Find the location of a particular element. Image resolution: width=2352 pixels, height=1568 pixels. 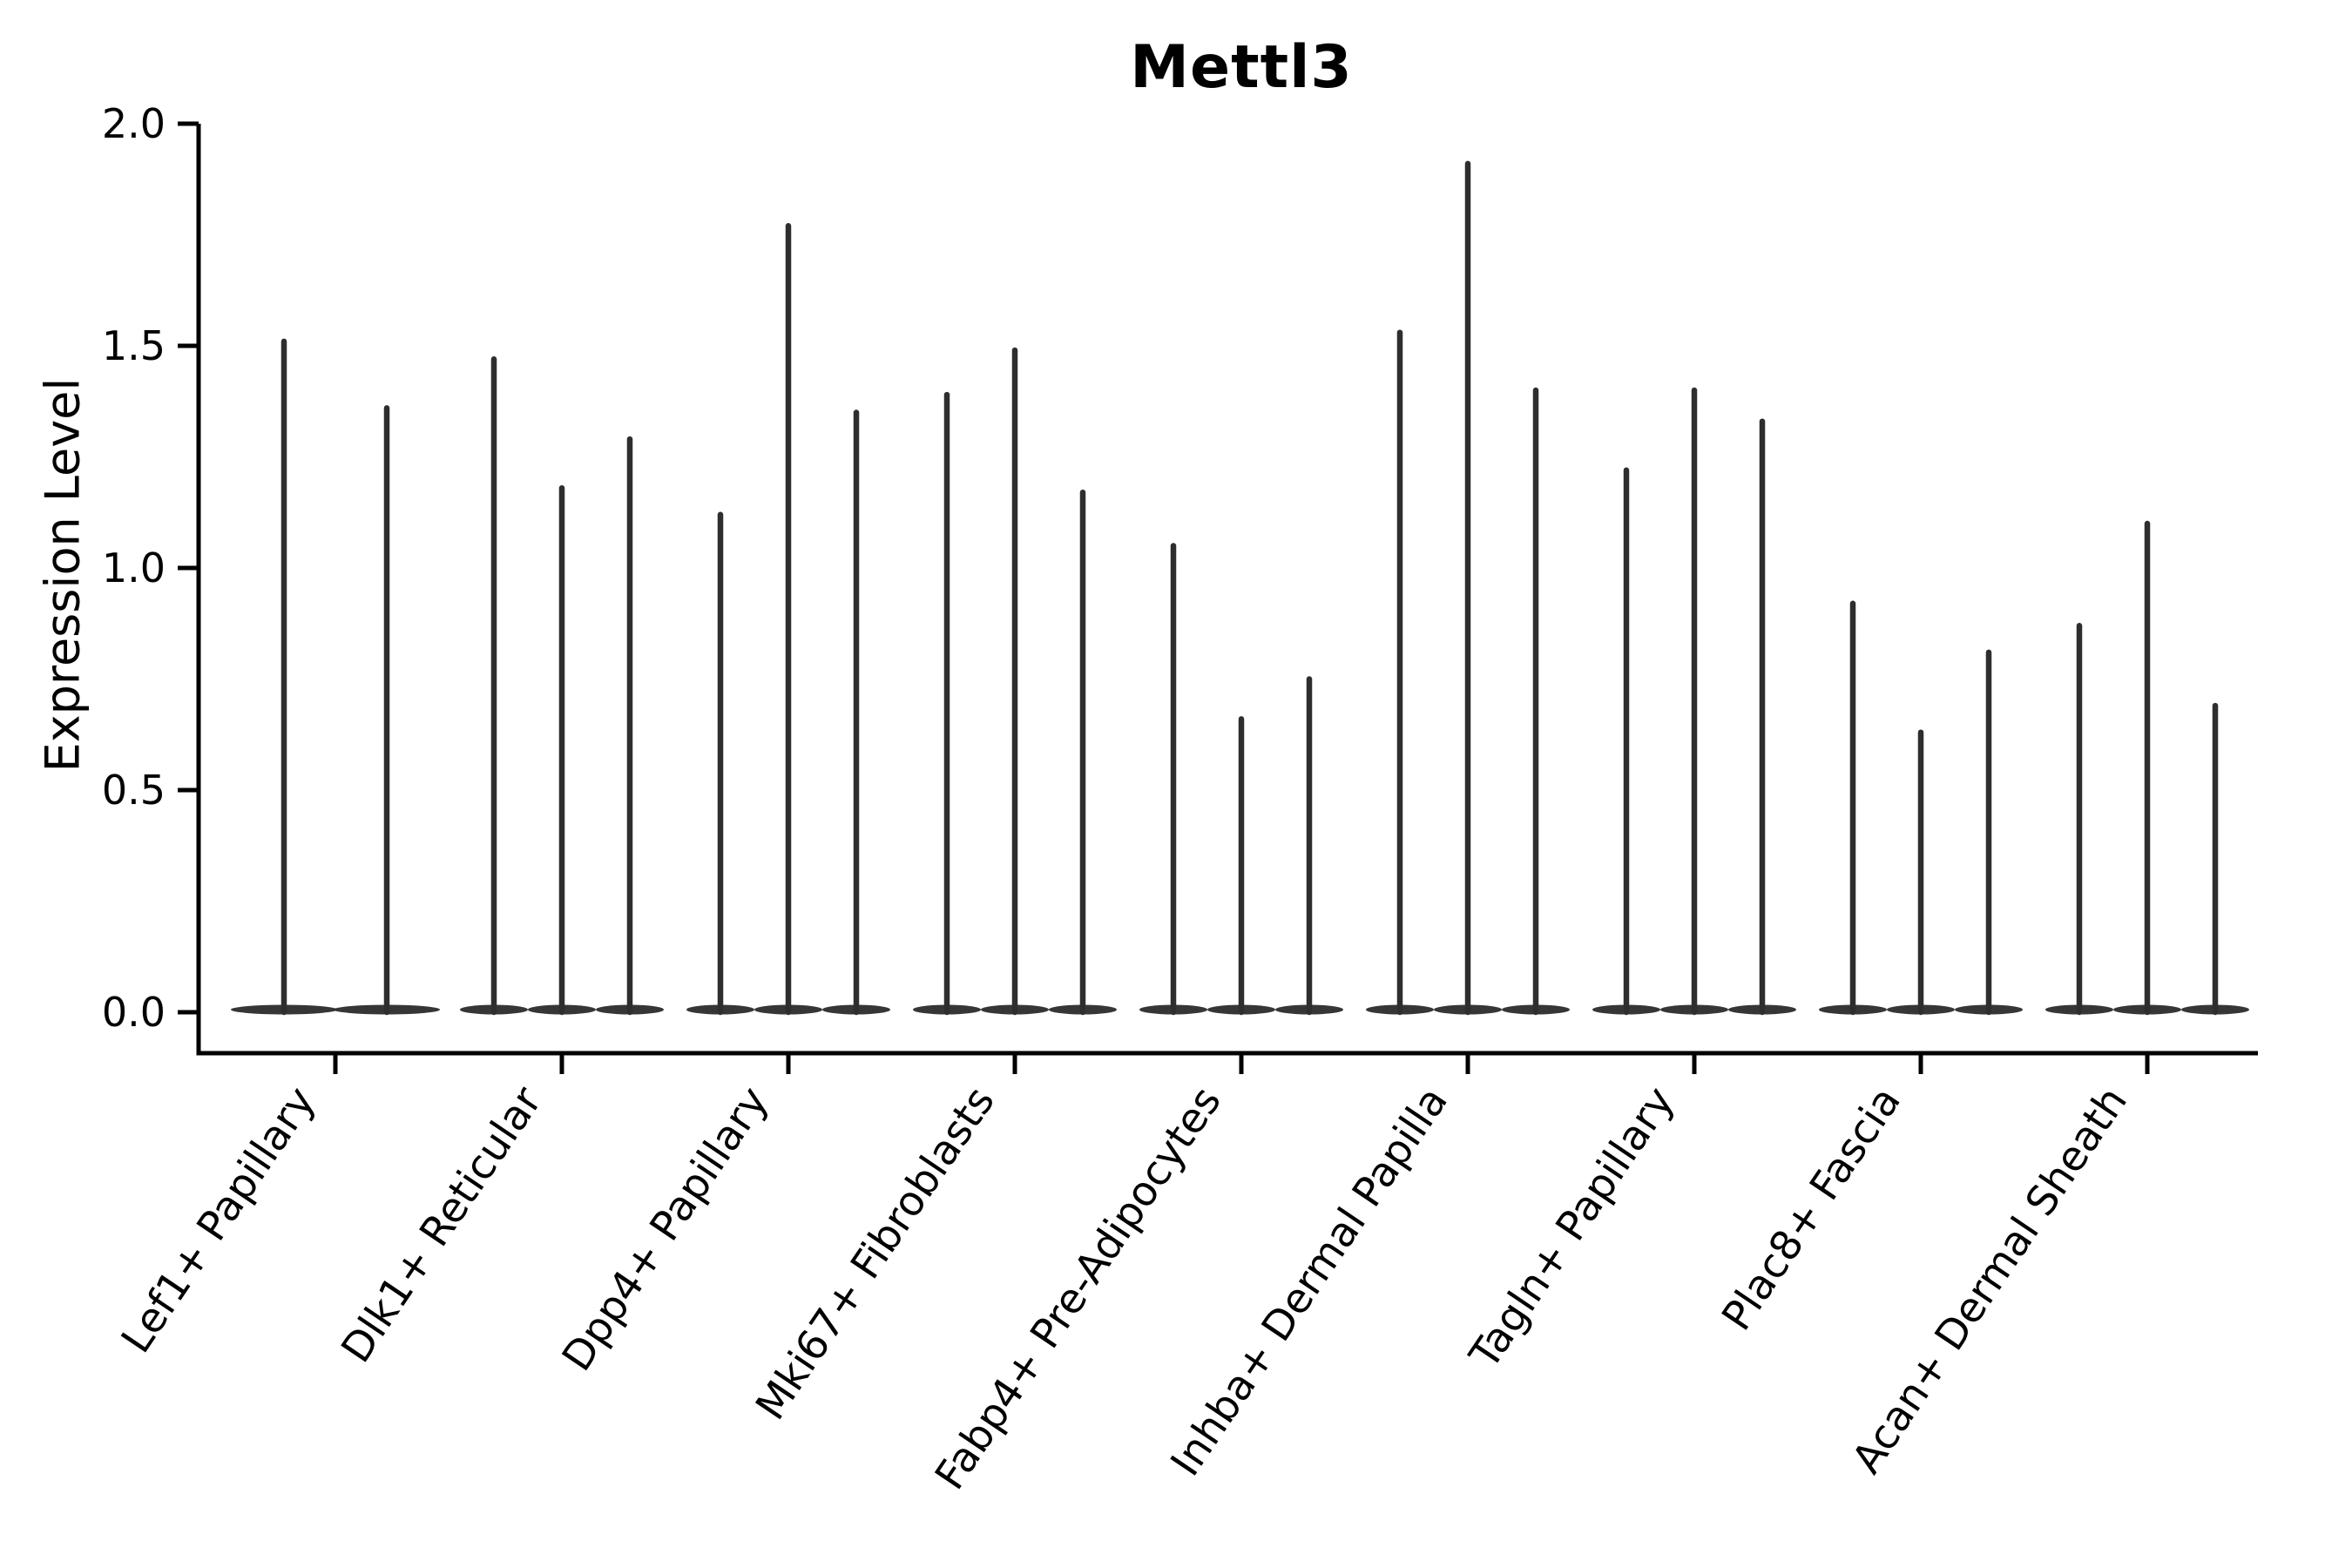

chart-title: Mettl3 is located at coordinates (1241, 67).